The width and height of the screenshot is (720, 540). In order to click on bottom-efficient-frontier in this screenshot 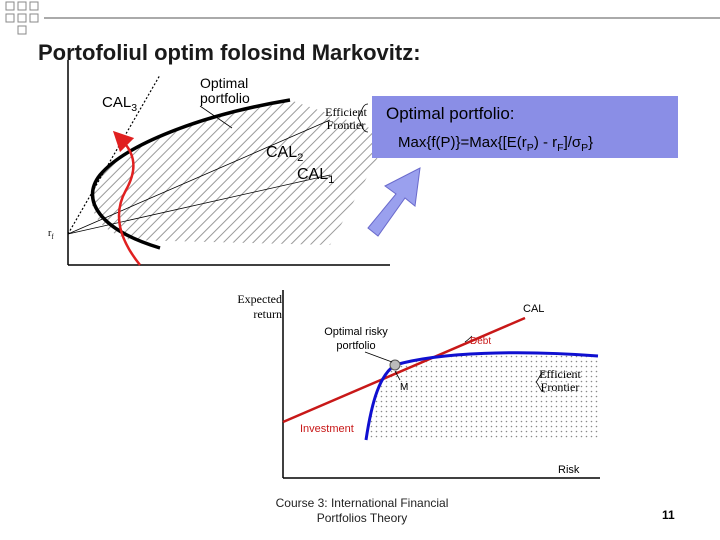, I will do `click(481, 396)`.